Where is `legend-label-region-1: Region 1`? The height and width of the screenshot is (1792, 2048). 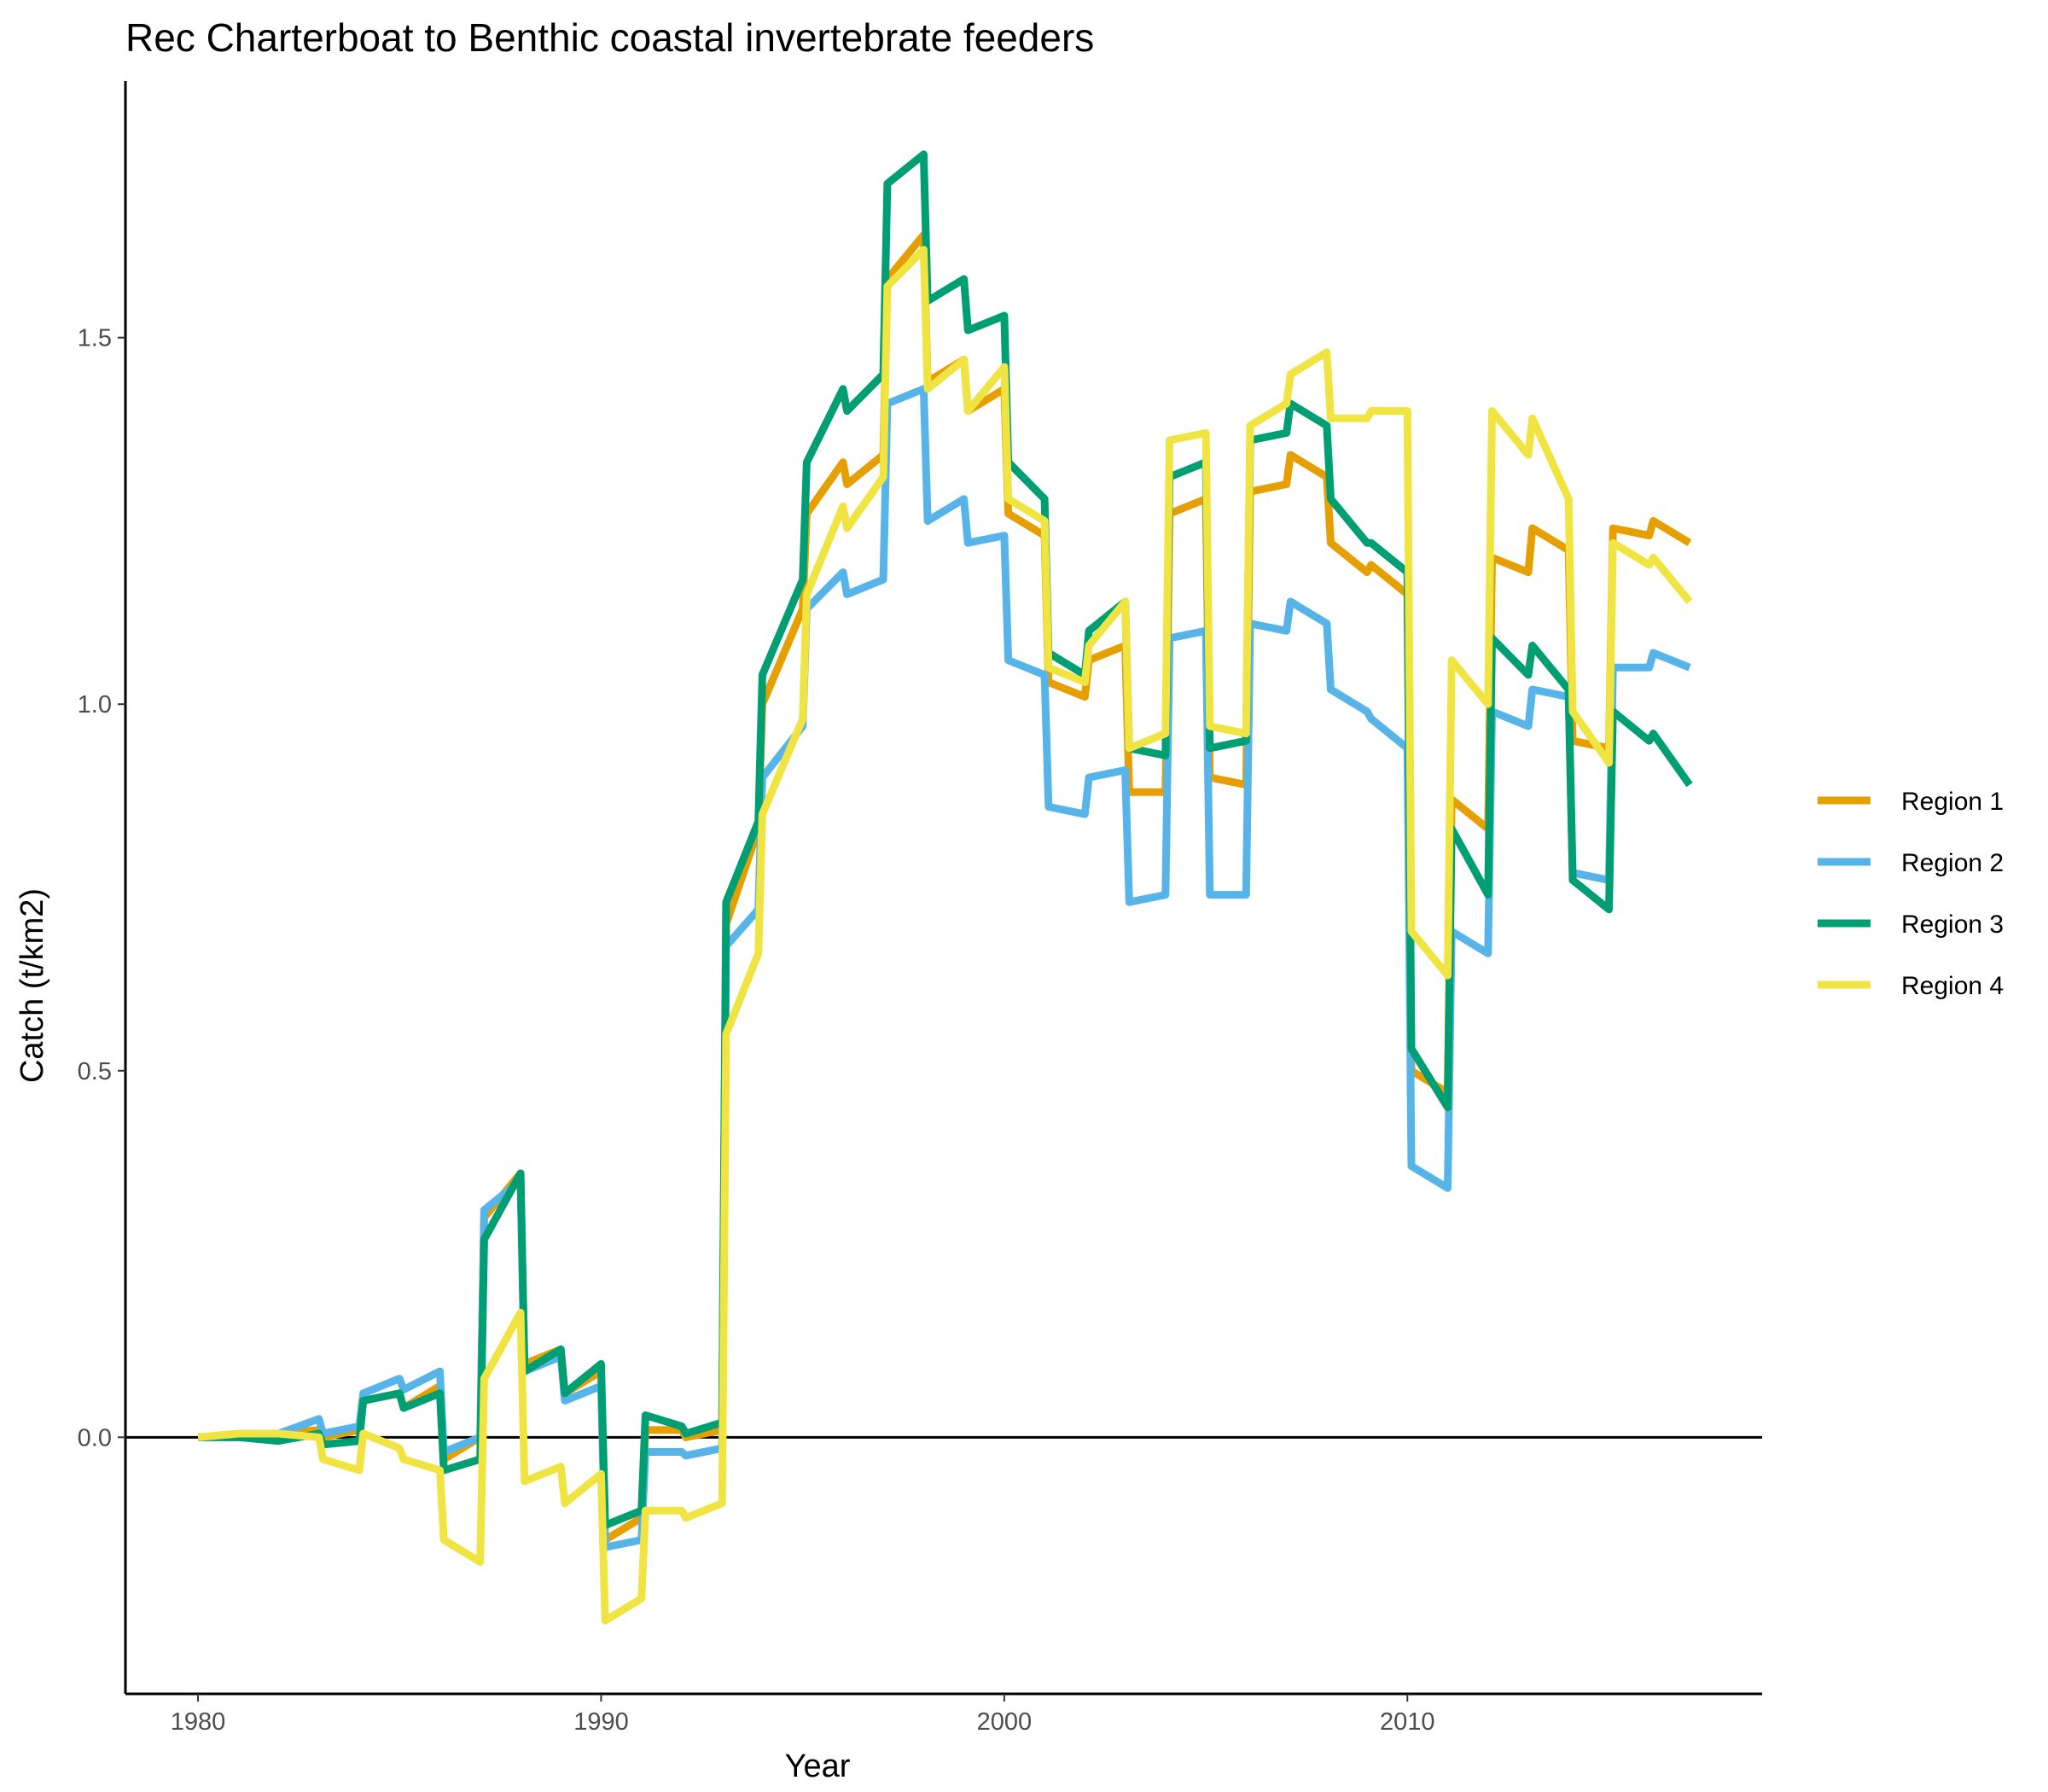
legend-label-region-1: Region 1 is located at coordinates (1953, 802).